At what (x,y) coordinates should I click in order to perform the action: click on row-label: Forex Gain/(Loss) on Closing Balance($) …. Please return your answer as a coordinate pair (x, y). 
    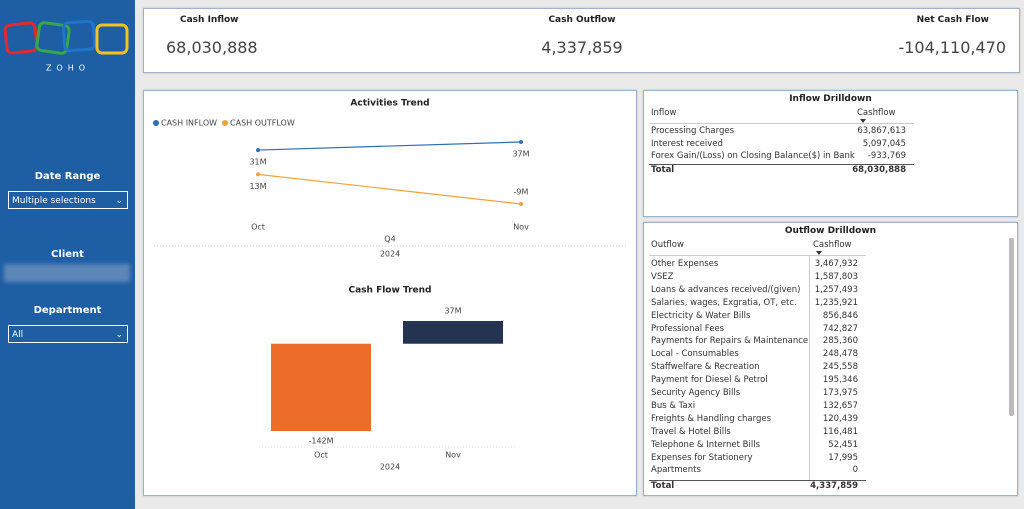
    Looking at the image, I should click on (753, 156).